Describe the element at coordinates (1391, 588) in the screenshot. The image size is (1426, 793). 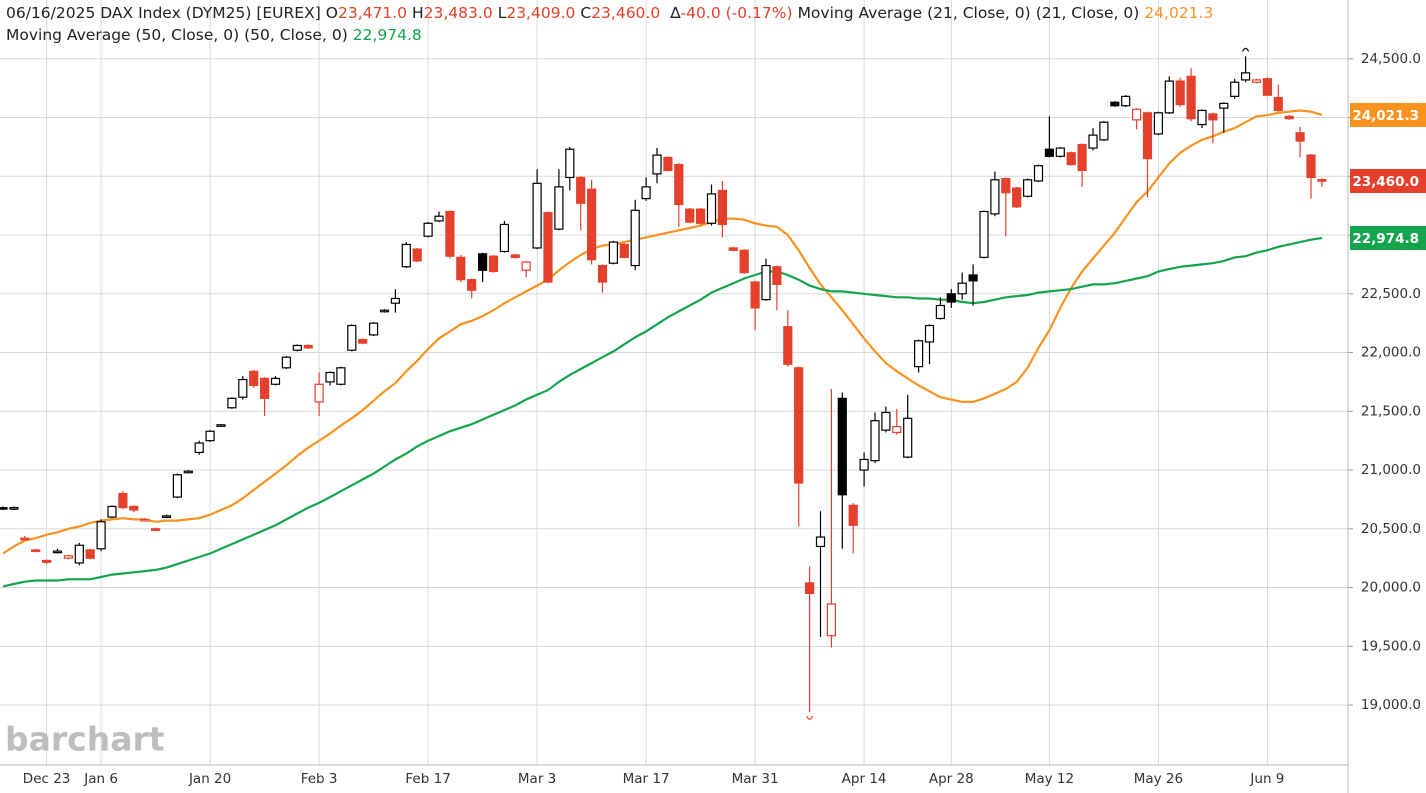
I see `y-tick-label: 20,000.0` at that location.